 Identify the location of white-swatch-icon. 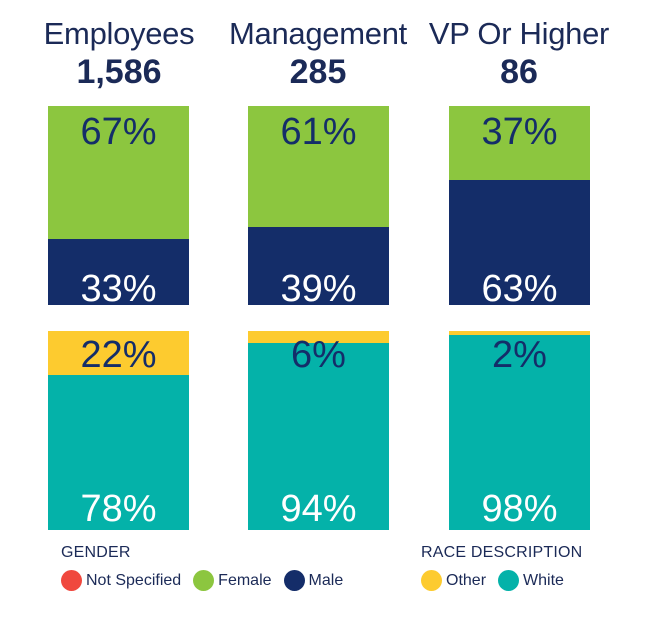
(509, 580).